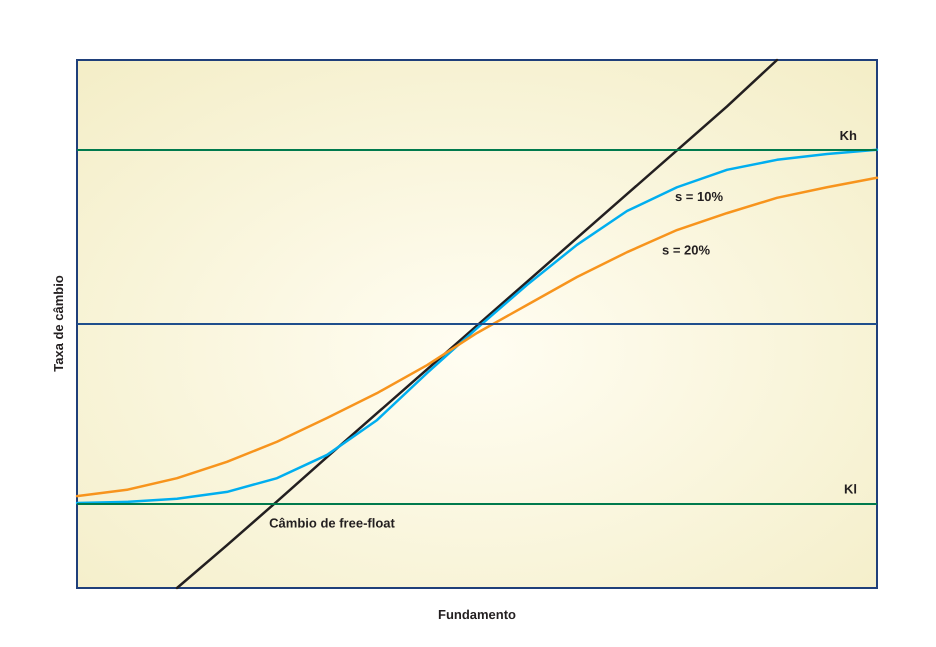 The height and width of the screenshot is (647, 936). Describe the element at coordinates (58, 323) in the screenshot. I see `y-axis-title: Taxa de câmbio` at that location.